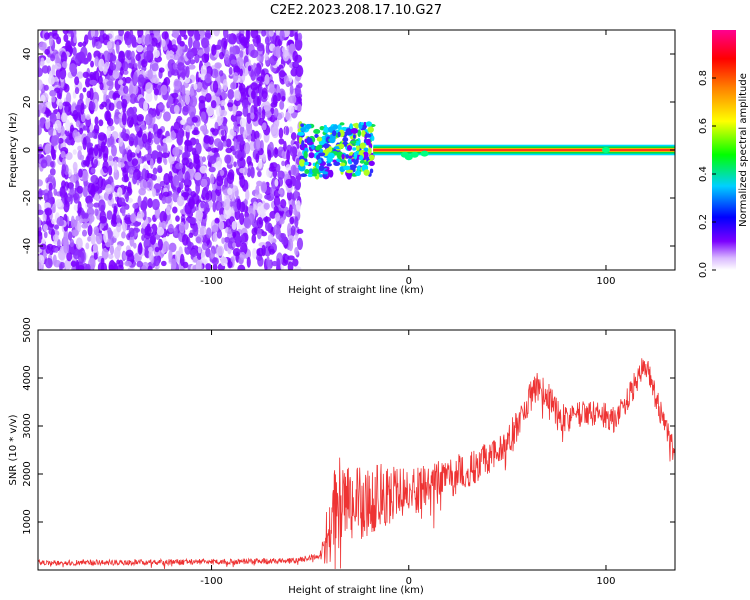 This screenshot has height=600, width=750. I want to click on heatmap-band-core, so click(524, 150).